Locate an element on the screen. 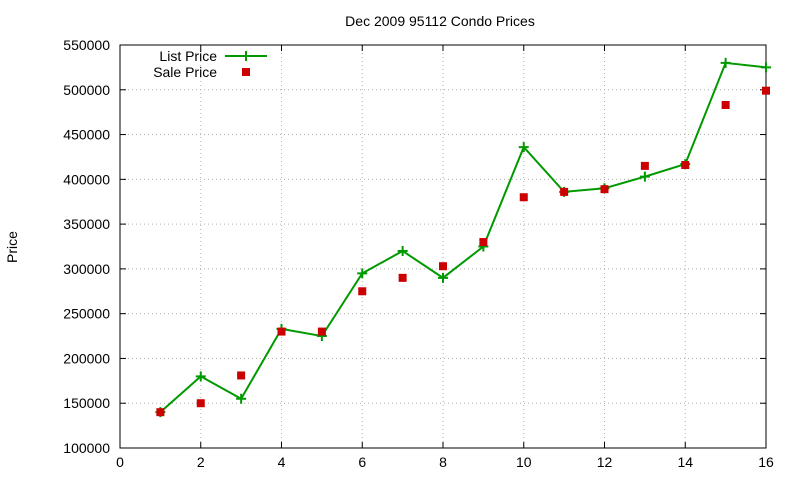  y-tick-label: 450000 is located at coordinates (86, 135).